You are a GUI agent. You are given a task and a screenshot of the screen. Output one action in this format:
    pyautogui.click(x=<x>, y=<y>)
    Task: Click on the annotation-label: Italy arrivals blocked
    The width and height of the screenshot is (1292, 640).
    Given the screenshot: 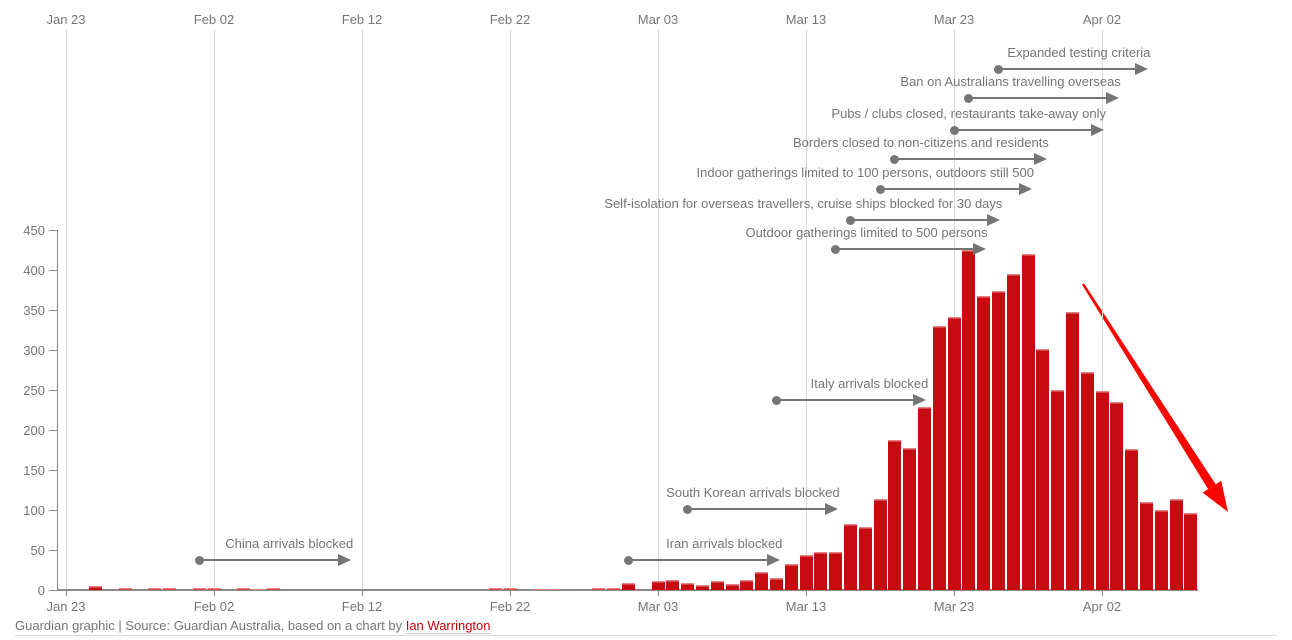 What is the action you would take?
    pyautogui.click(x=869, y=383)
    